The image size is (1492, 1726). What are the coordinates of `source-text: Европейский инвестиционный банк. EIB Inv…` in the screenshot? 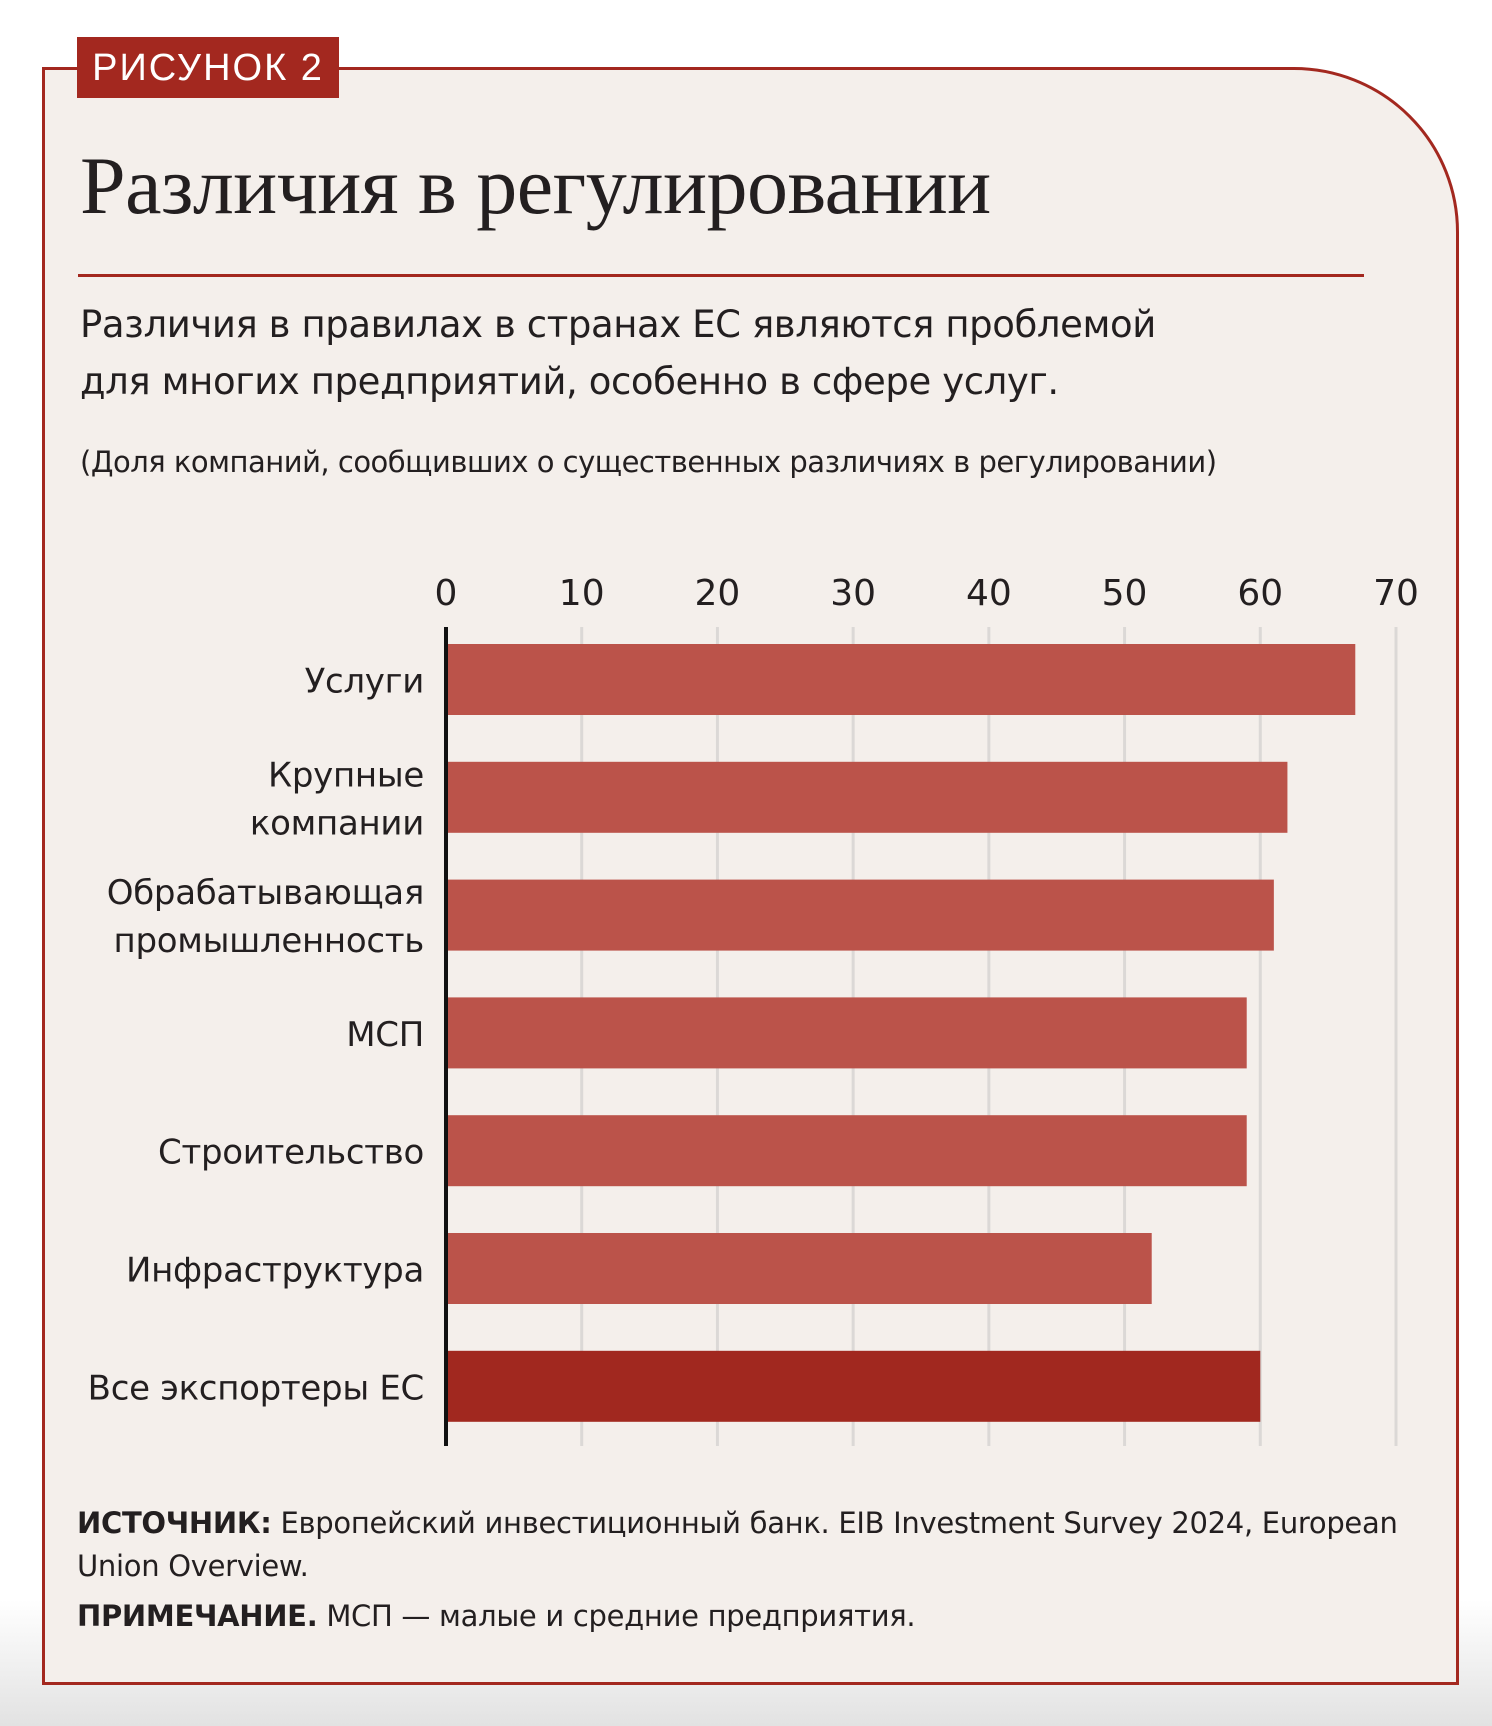 It's located at (737, 1544).